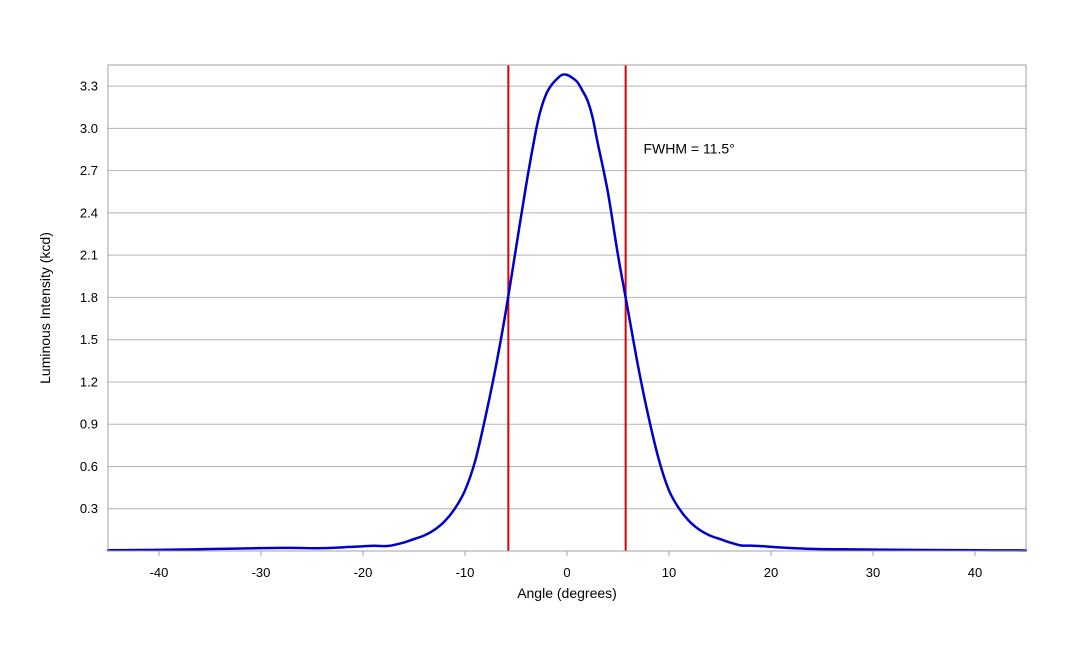  What do you see at coordinates (89, 381) in the screenshot?
I see `y-tick-label: 1.2` at bounding box center [89, 381].